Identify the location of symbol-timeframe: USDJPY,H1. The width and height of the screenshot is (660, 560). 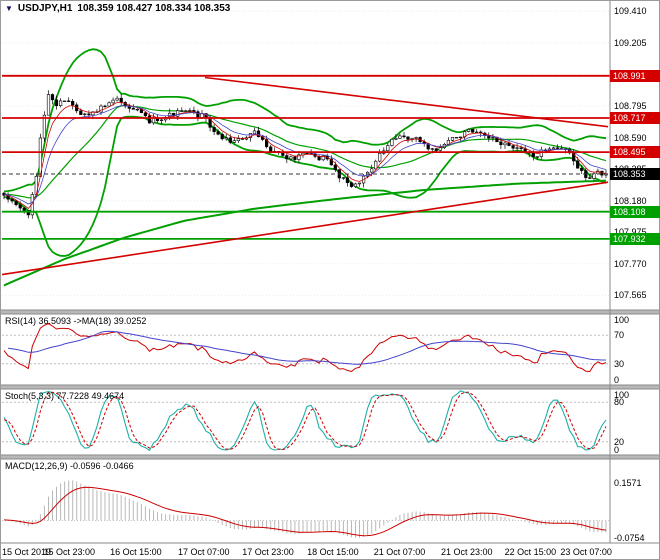
(45, 8).